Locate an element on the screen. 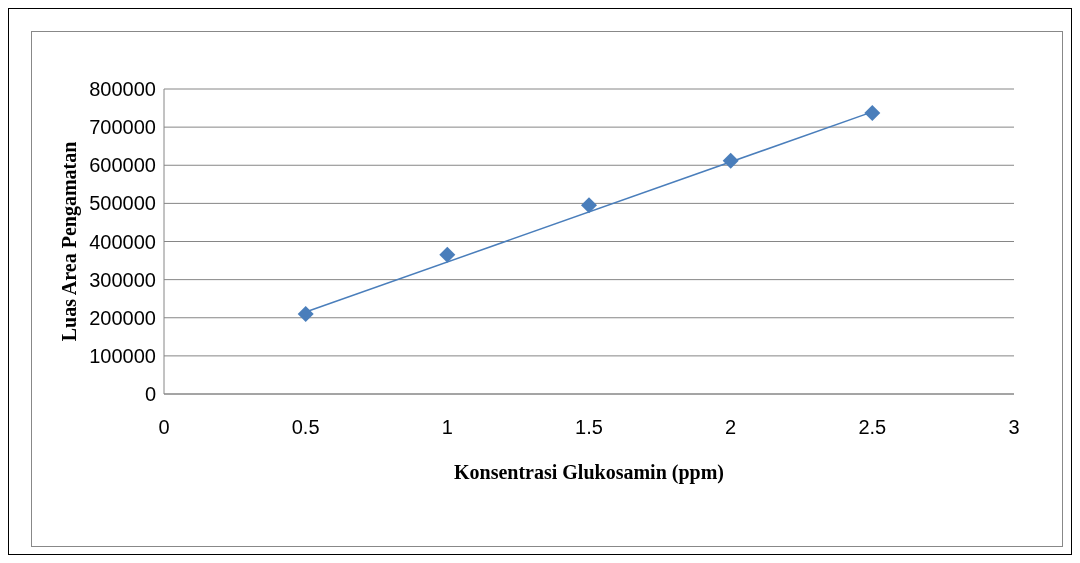 The width and height of the screenshot is (1080, 563). y-tick-label: 0 is located at coordinates (150, 394).